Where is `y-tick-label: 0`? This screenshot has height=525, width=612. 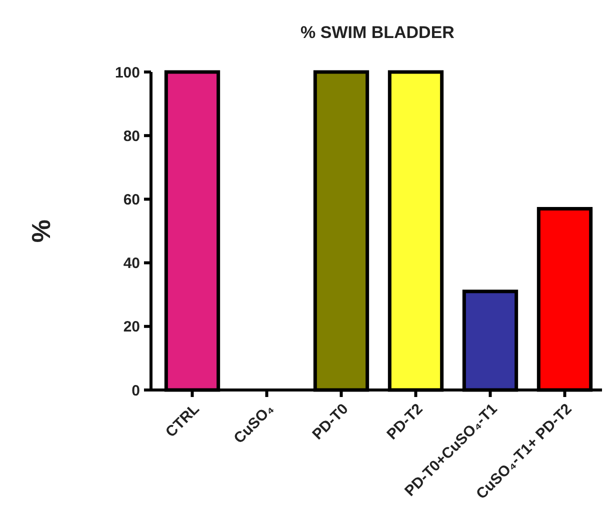 y-tick-label: 0 is located at coordinates (136, 391).